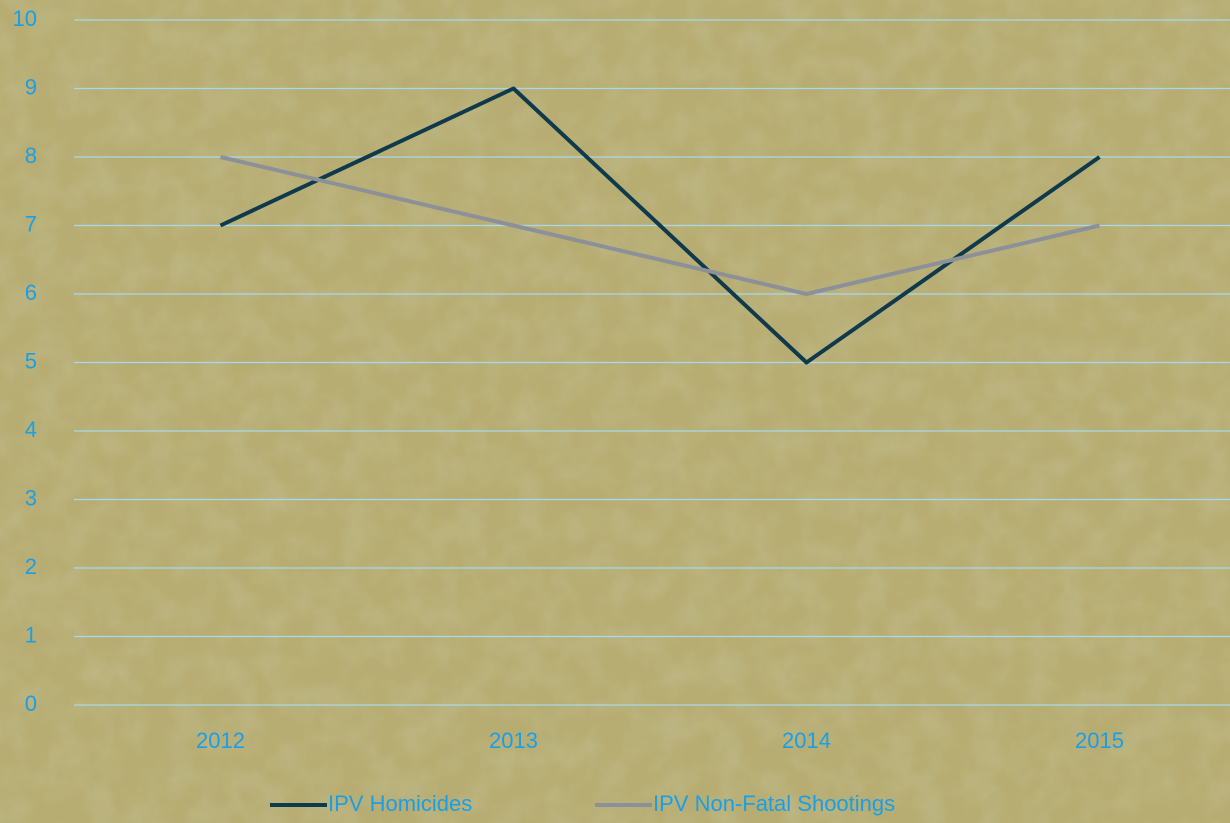 This screenshot has width=1230, height=823. Describe the element at coordinates (220, 740) in the screenshot. I see `x-tick-label: 2012` at that location.